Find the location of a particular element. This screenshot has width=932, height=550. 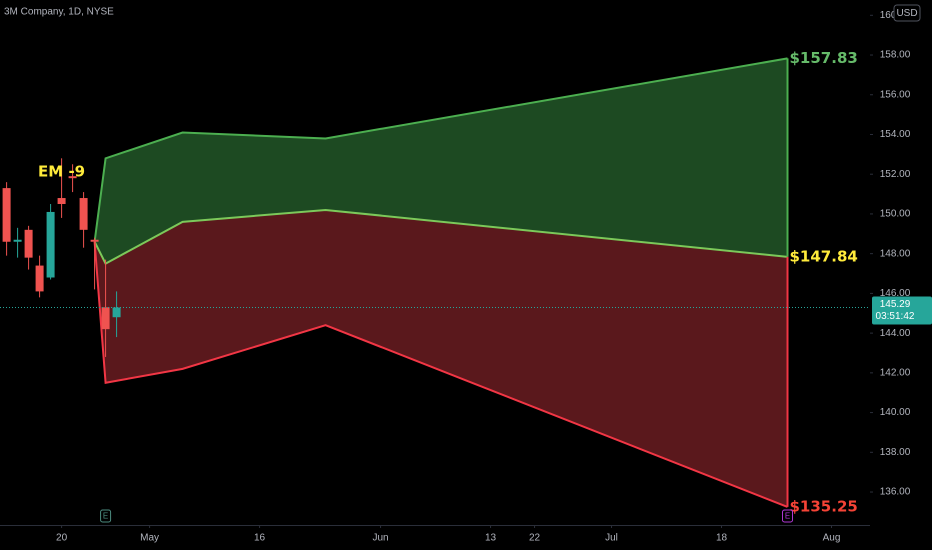

value-label: $135.25 is located at coordinates (824, 506).